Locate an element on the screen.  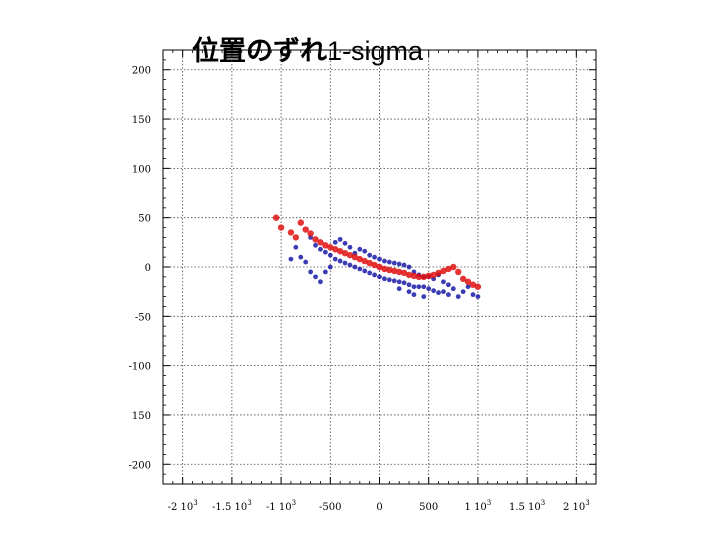
x-tick-label: 1.5 103 is located at coordinates (527, 506).